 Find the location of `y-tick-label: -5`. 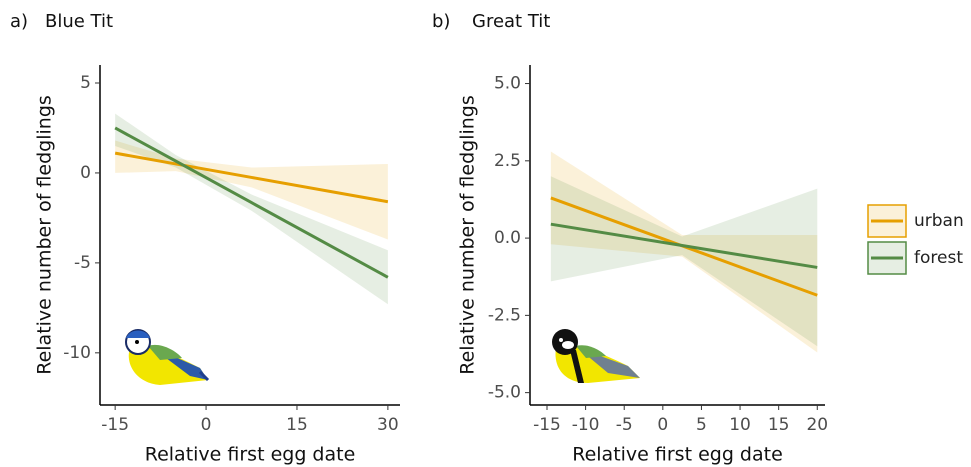

y-tick-label: -5 is located at coordinates (82, 263).